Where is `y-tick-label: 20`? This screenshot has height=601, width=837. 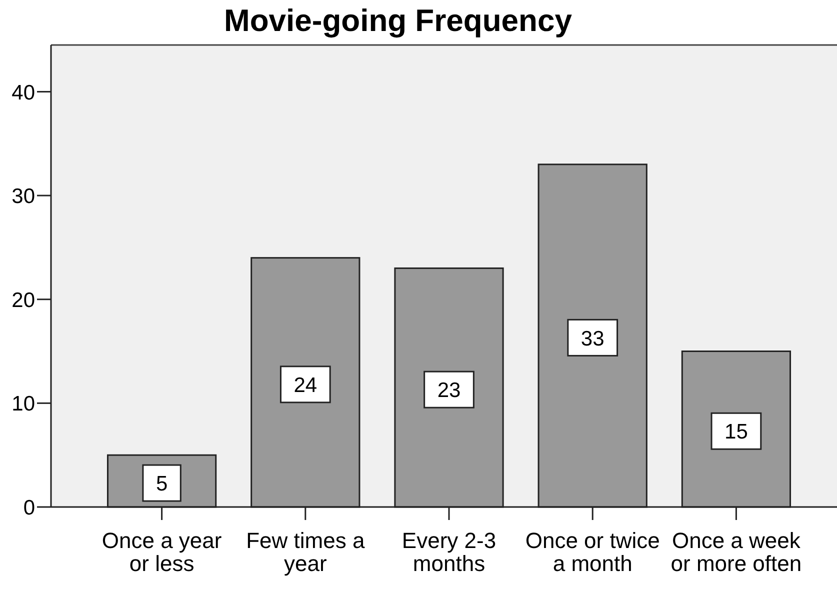 y-tick-label: 20 is located at coordinates (23, 300).